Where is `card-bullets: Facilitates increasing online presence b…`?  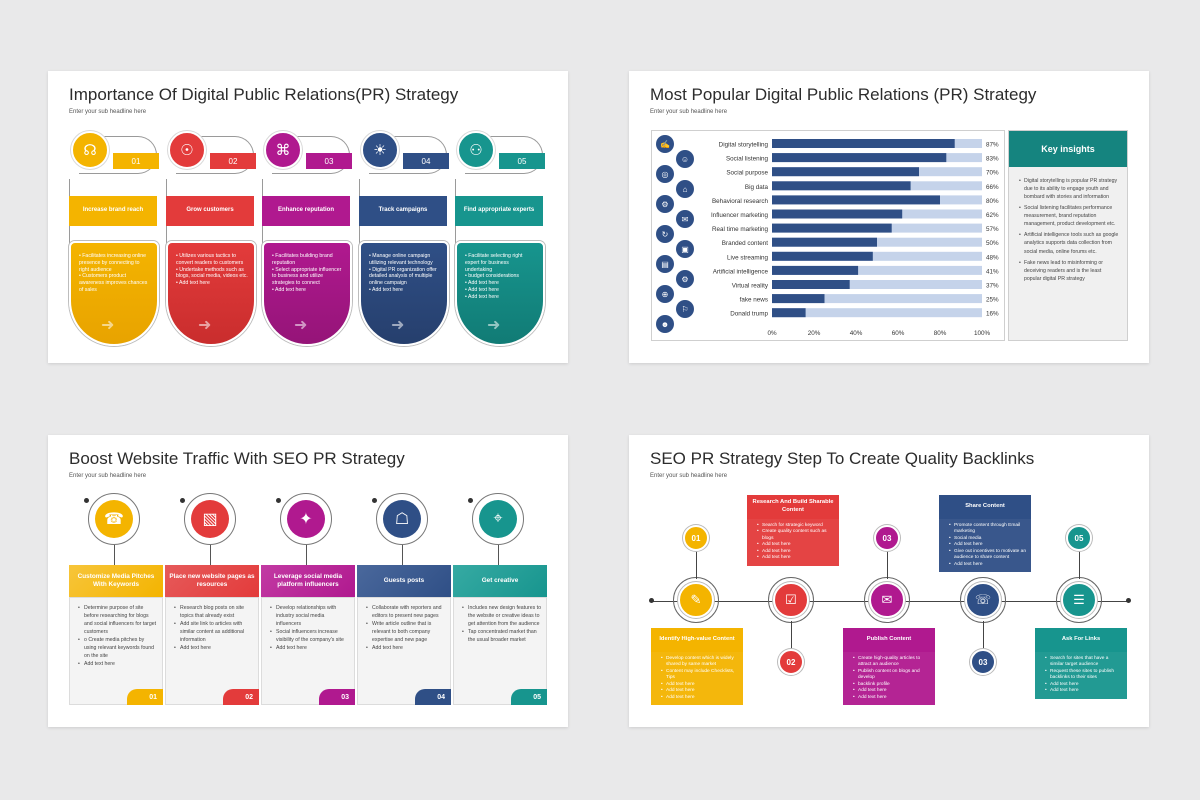
card-bullets: Facilitates increasing online presence b… is located at coordinates (115, 273).